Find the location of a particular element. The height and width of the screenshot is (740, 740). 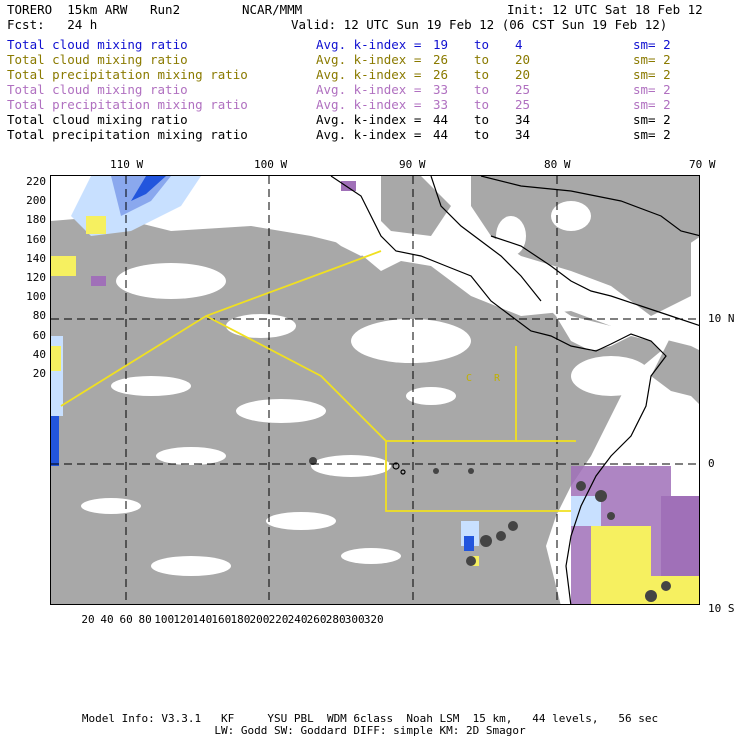

x-tick-label: 320 is located at coordinates (373, 619).